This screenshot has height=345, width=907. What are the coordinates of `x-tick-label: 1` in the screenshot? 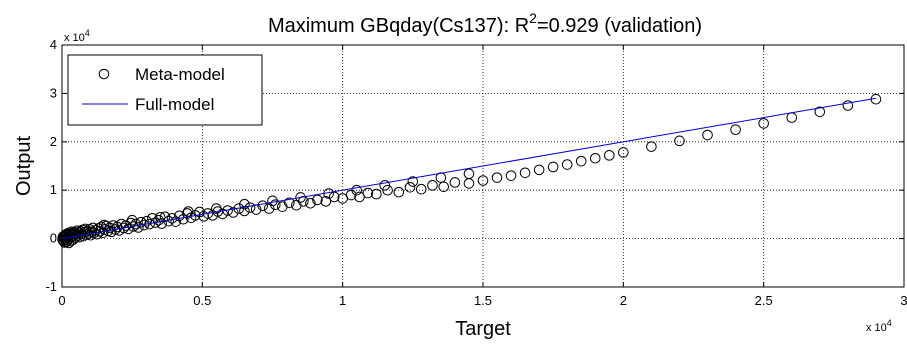 It's located at (342, 300).